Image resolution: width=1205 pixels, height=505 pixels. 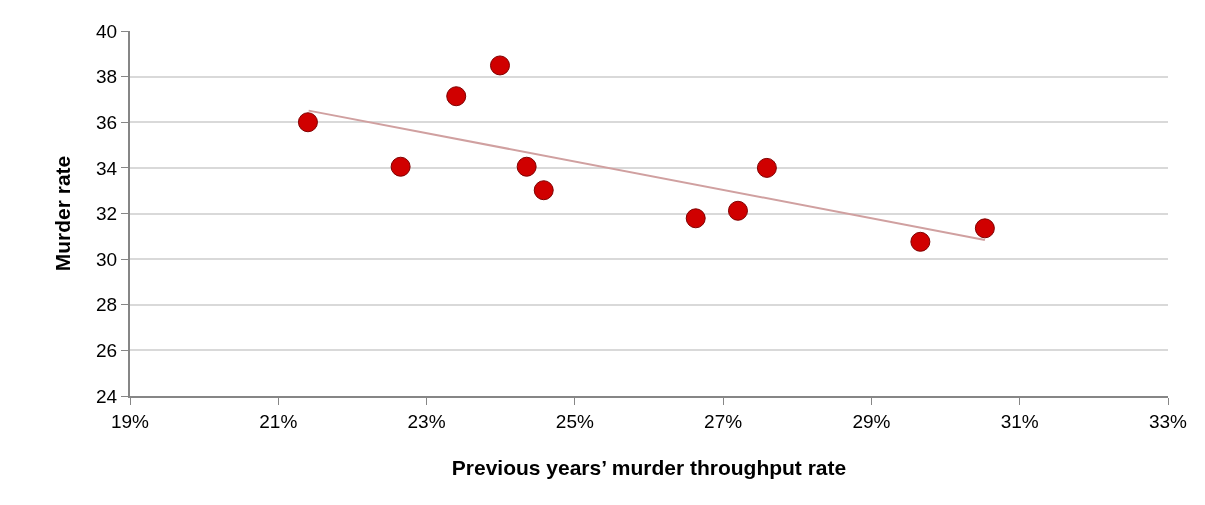 What do you see at coordinates (107, 77) in the screenshot?
I see `y-tick-label: 38` at bounding box center [107, 77].